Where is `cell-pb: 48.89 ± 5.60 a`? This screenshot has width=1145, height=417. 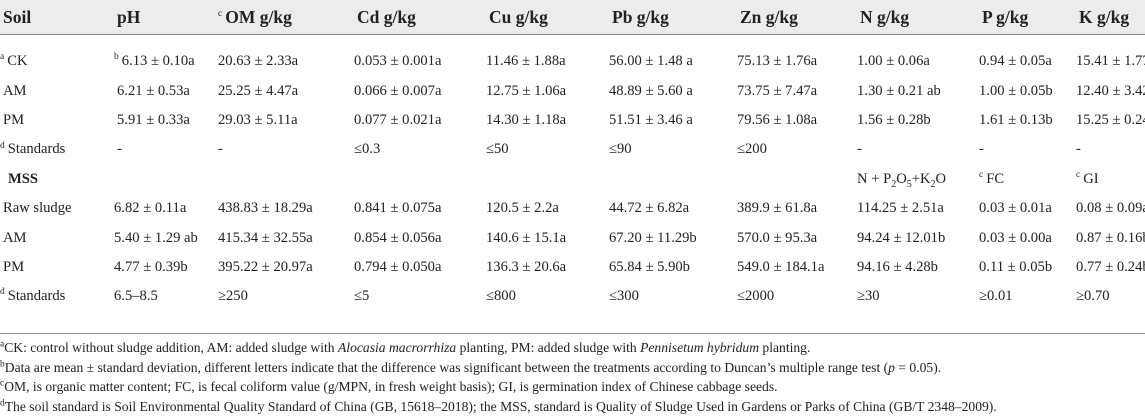
cell-pb: 48.89 ± 5.60 a is located at coordinates (651, 90).